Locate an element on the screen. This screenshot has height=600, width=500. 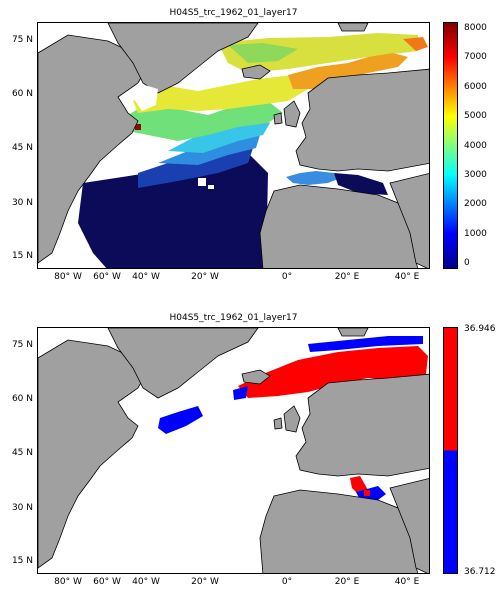
colorbar-tick-label: 36.946 is located at coordinates (480, 329).